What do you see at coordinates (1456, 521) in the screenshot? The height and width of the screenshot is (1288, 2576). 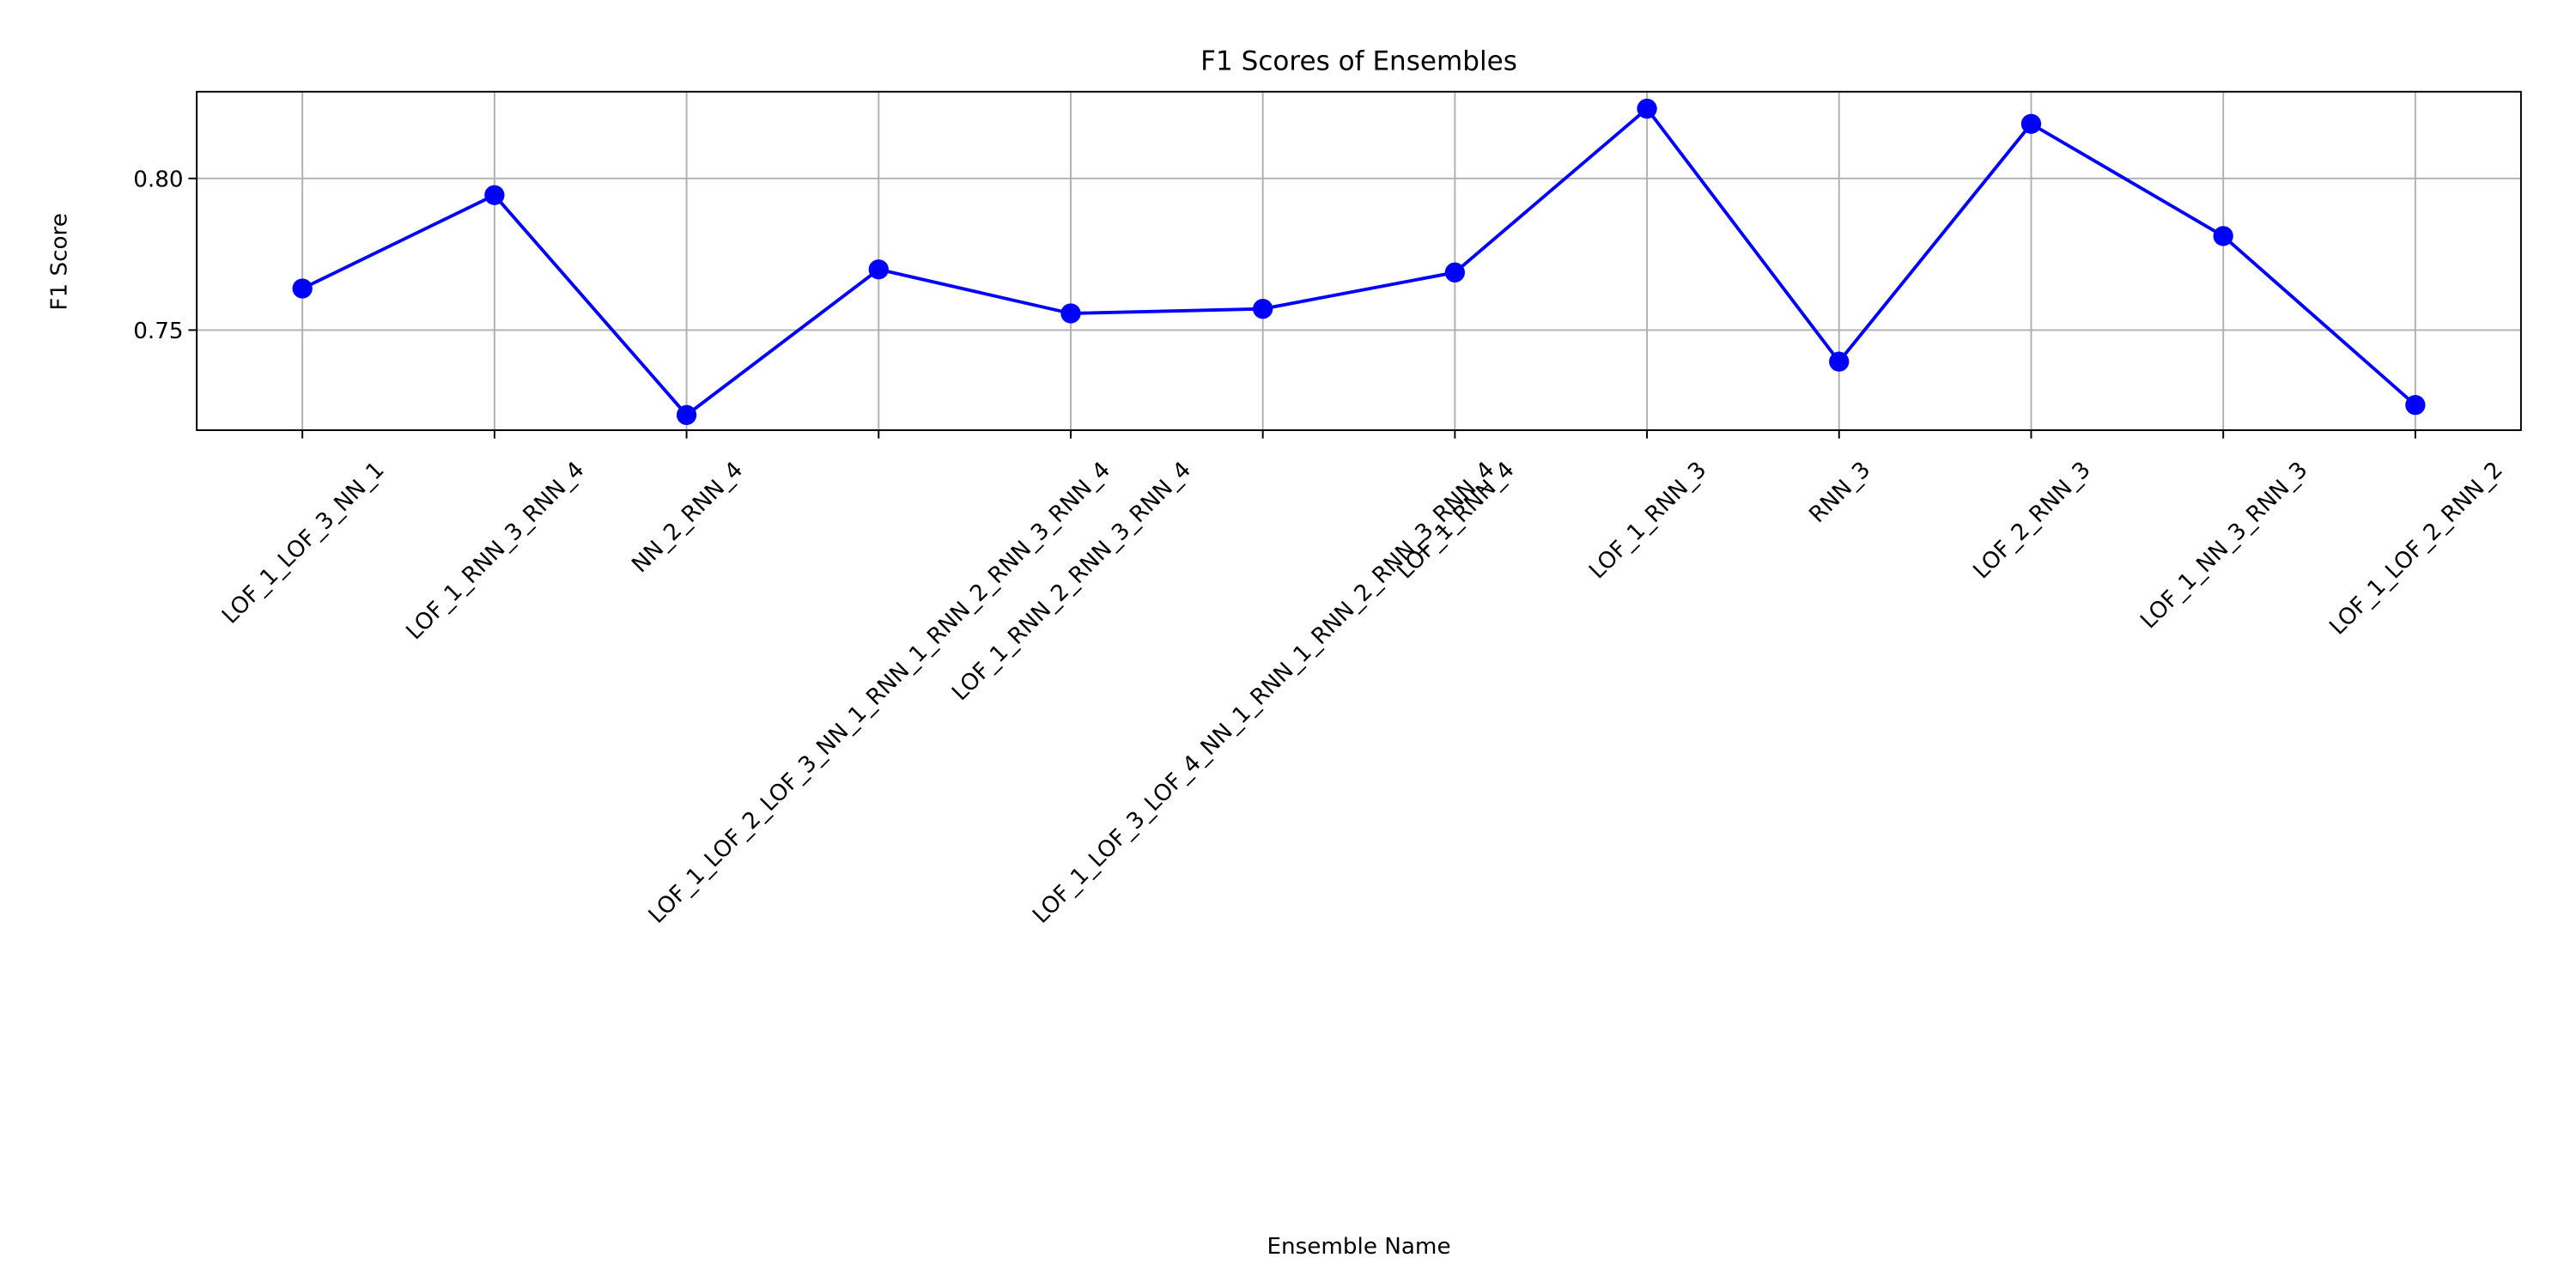 I see `x-tick-label: LOF_1_RNN_4` at bounding box center [1456, 521].